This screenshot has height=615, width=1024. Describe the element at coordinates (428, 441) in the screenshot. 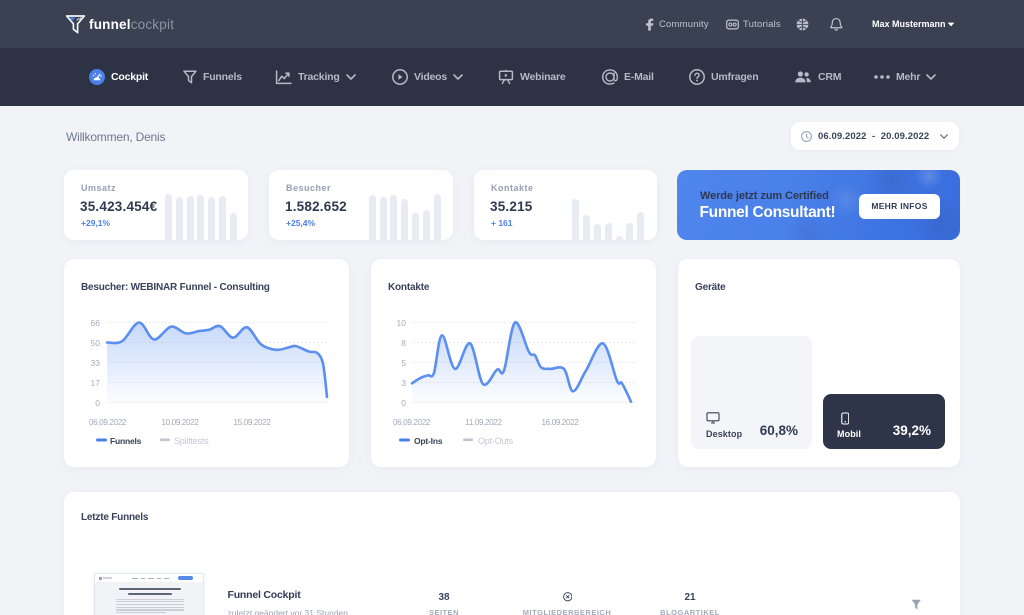

I see `svg-text: Opt-Ins` at that location.